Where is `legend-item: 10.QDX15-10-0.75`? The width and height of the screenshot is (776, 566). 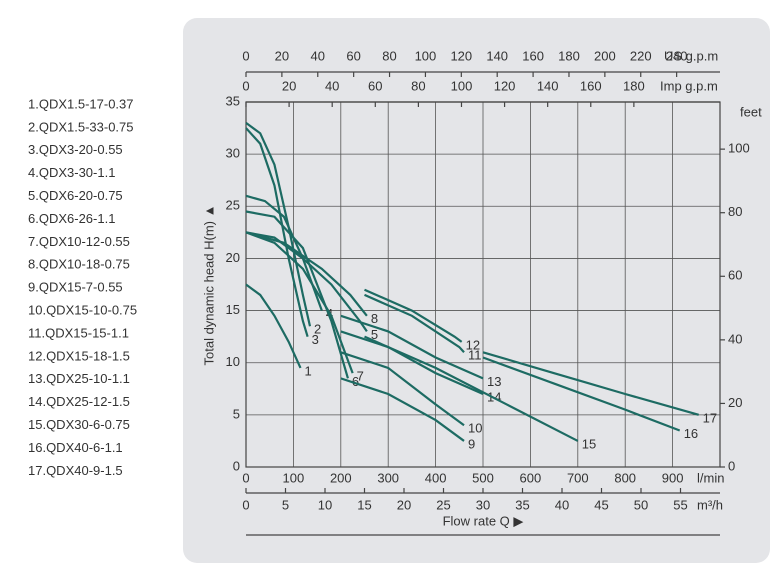
legend-item: 10.QDX15-10-0.75 is located at coordinates (82, 310).